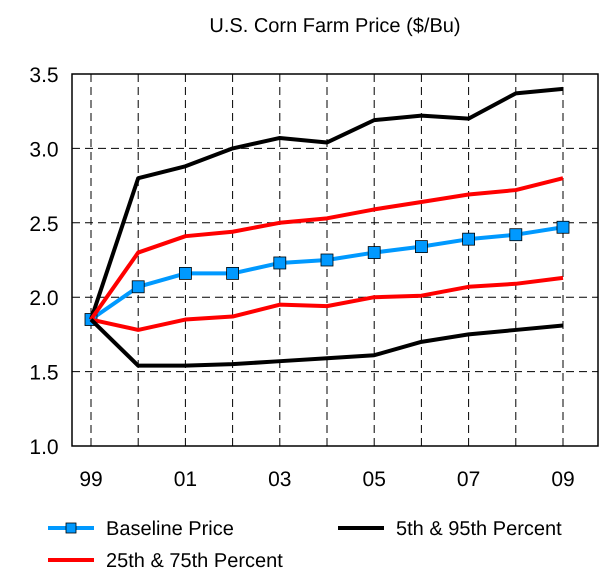 The image size is (606, 571). Describe the element at coordinates (374, 479) in the screenshot. I see `x-tick-label: 05` at that location.